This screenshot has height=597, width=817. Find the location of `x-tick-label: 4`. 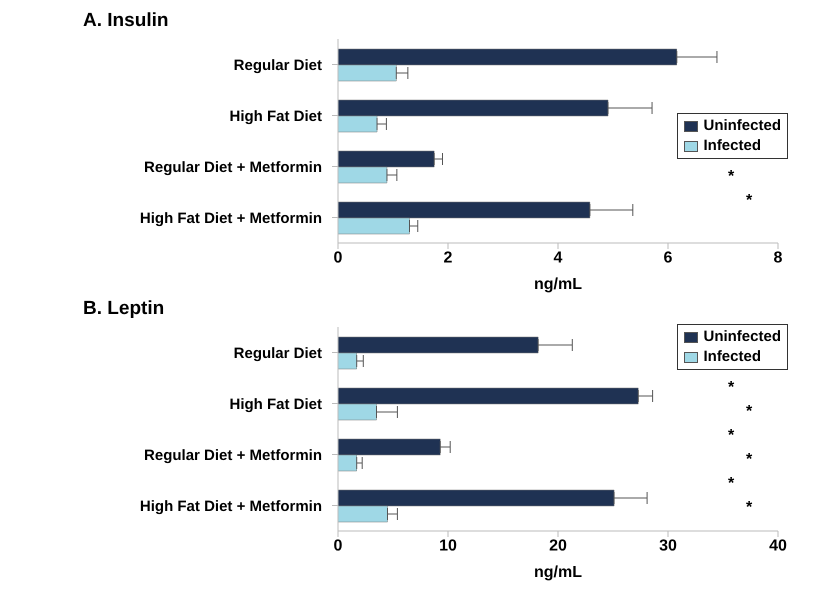

x-tick-label: 4 is located at coordinates (558, 257).